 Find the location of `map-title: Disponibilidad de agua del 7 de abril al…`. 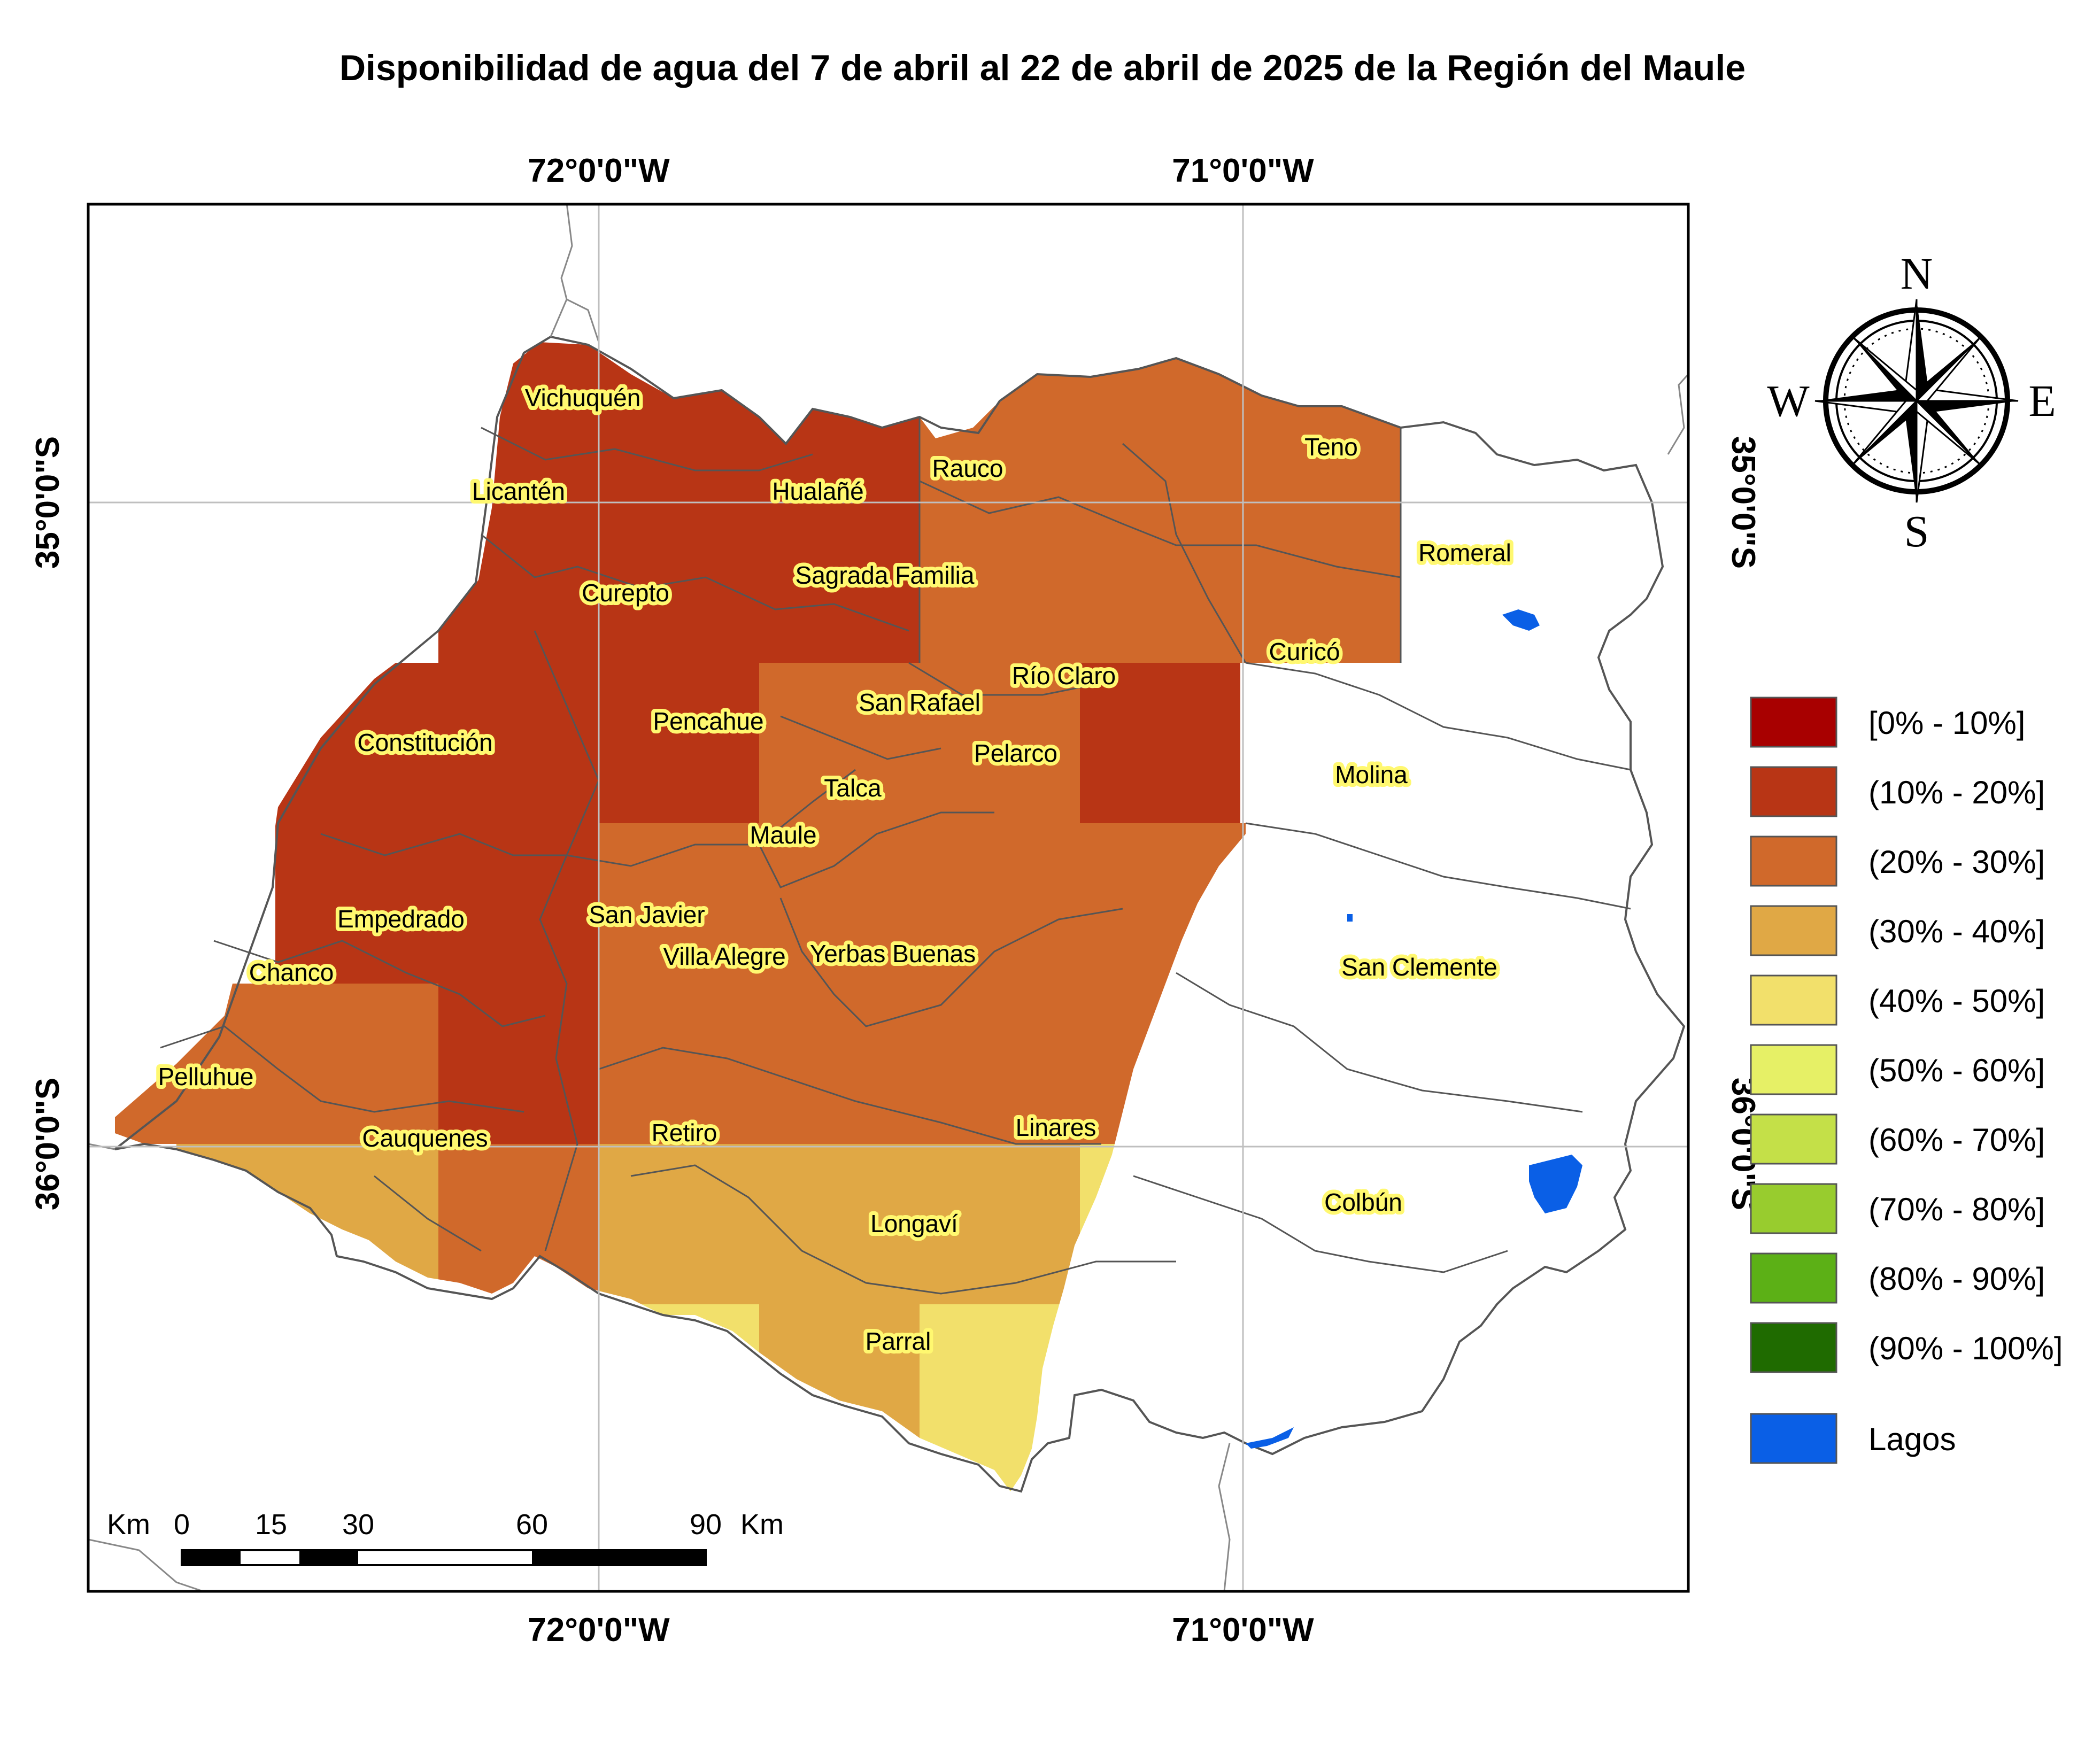

map-title: Disponibilidad de agua del 7 de abril al… is located at coordinates (1042, 68).